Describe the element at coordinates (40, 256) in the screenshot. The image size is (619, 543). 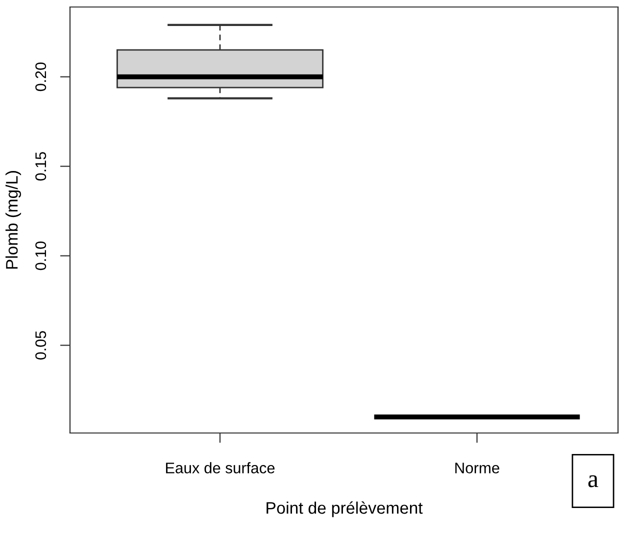
I see `y-tick-label: 0.10` at that location.